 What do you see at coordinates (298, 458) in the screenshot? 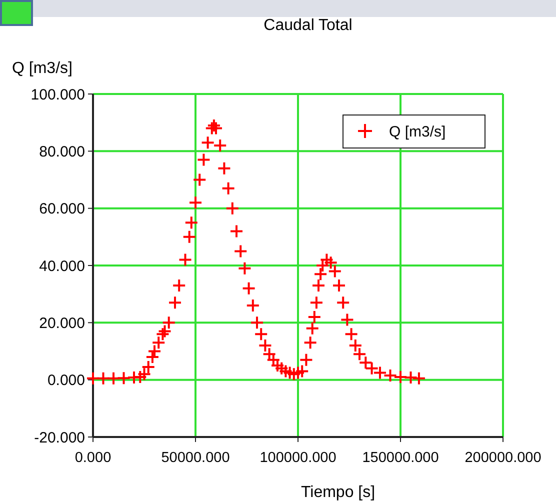
I see `x-tick-label: 100000.000` at bounding box center [298, 458].